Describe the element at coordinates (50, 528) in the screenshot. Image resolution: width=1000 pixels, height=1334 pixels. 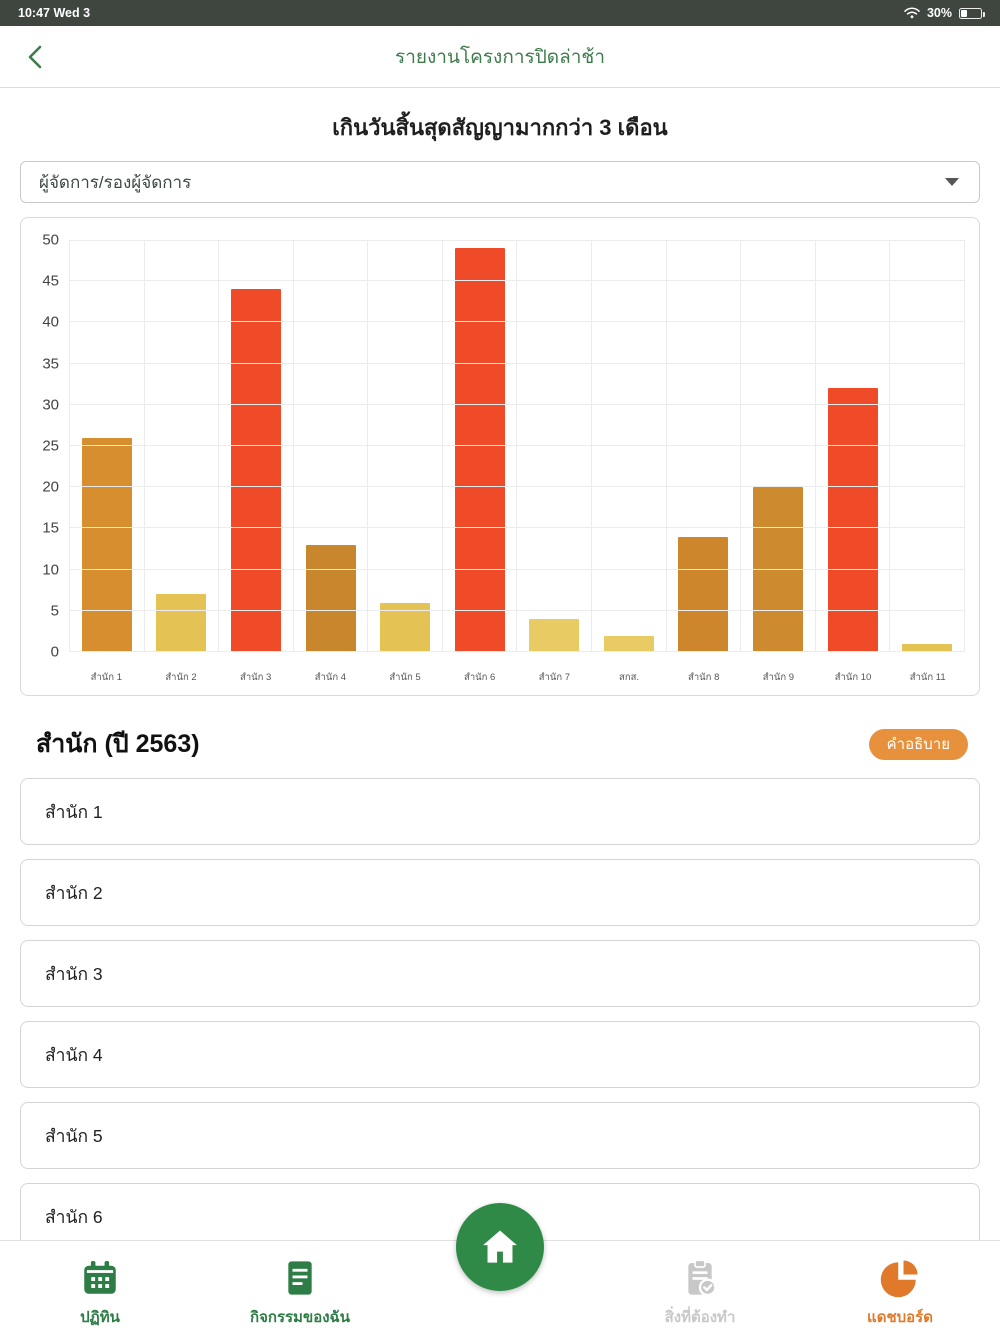
I see `y-tick-label: 15` at that location.